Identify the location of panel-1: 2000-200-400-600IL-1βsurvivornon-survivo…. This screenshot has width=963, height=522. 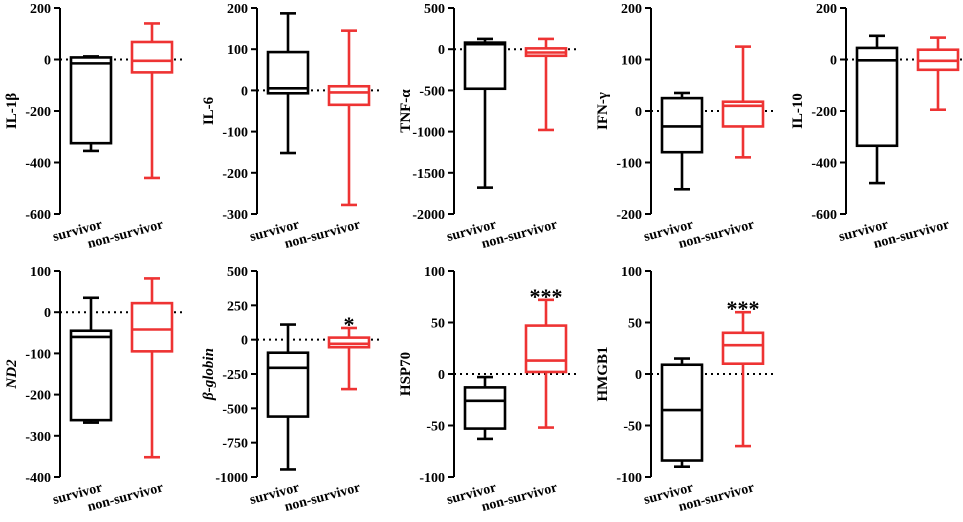
(94, 127).